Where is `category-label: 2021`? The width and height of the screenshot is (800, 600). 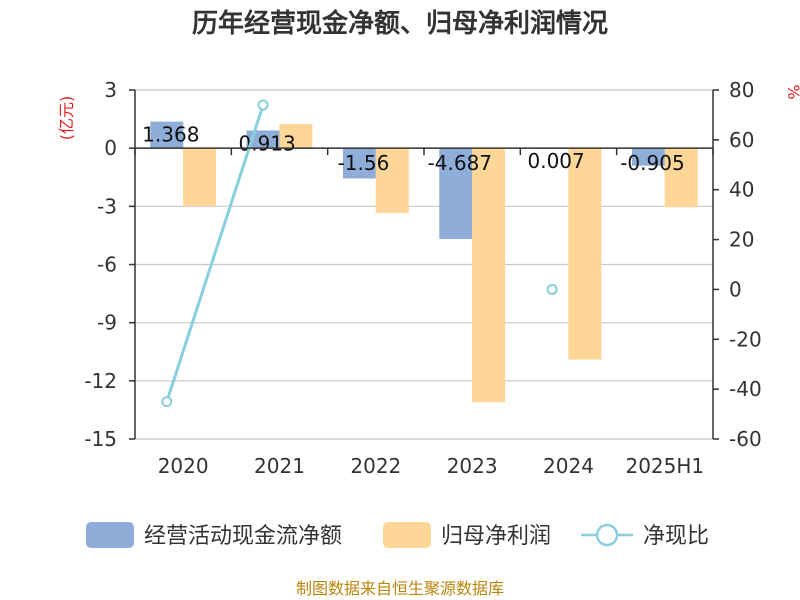
category-label: 2021 is located at coordinates (279, 466).